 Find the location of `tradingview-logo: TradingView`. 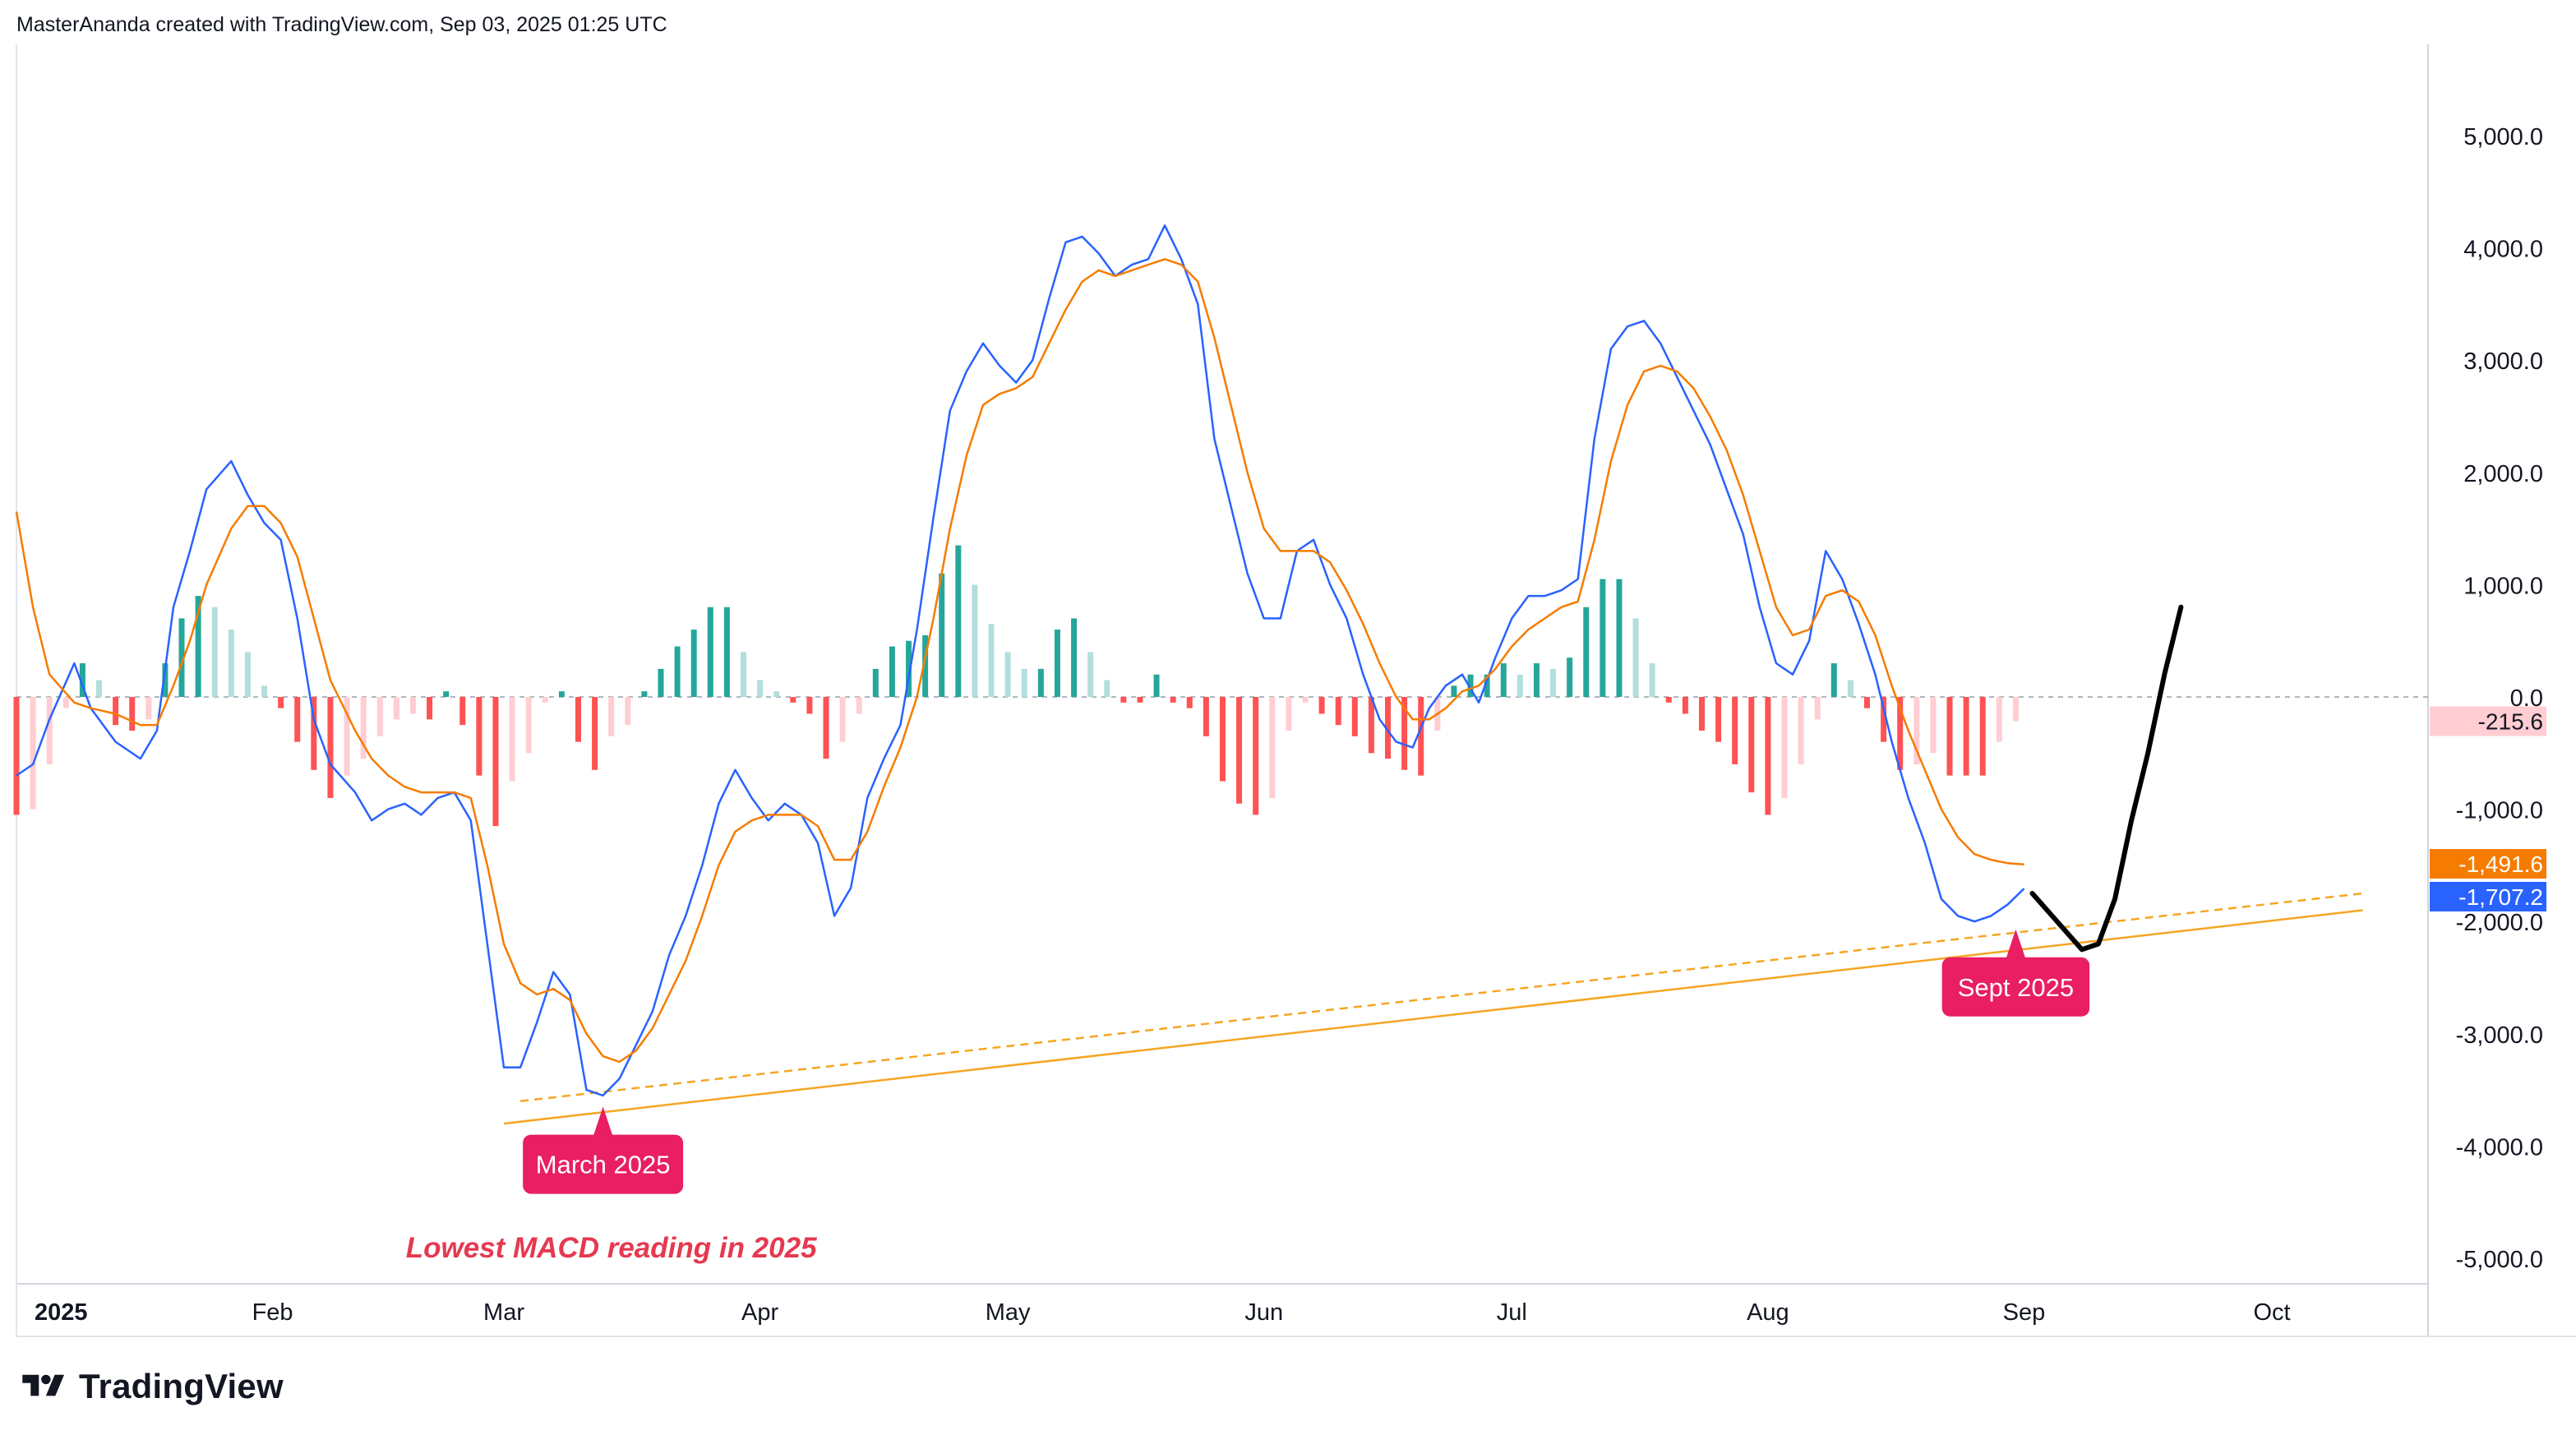

tradingview-logo: TradingView is located at coordinates (151, 1386).